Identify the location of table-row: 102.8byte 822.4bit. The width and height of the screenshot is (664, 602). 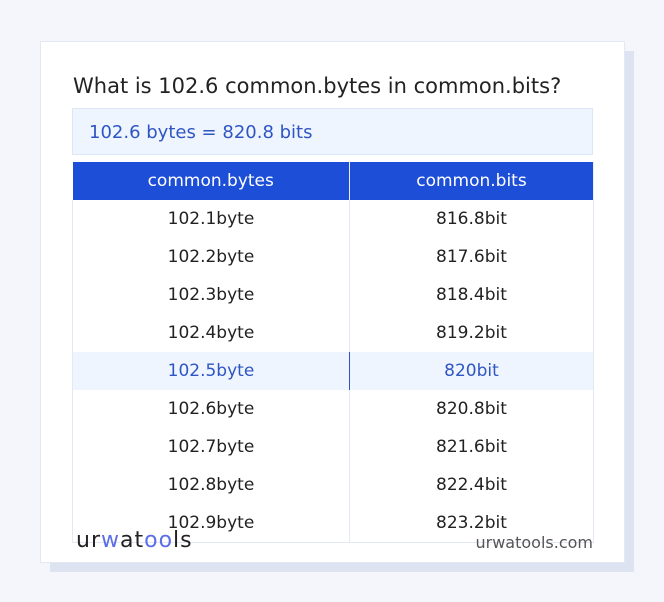
(333, 485).